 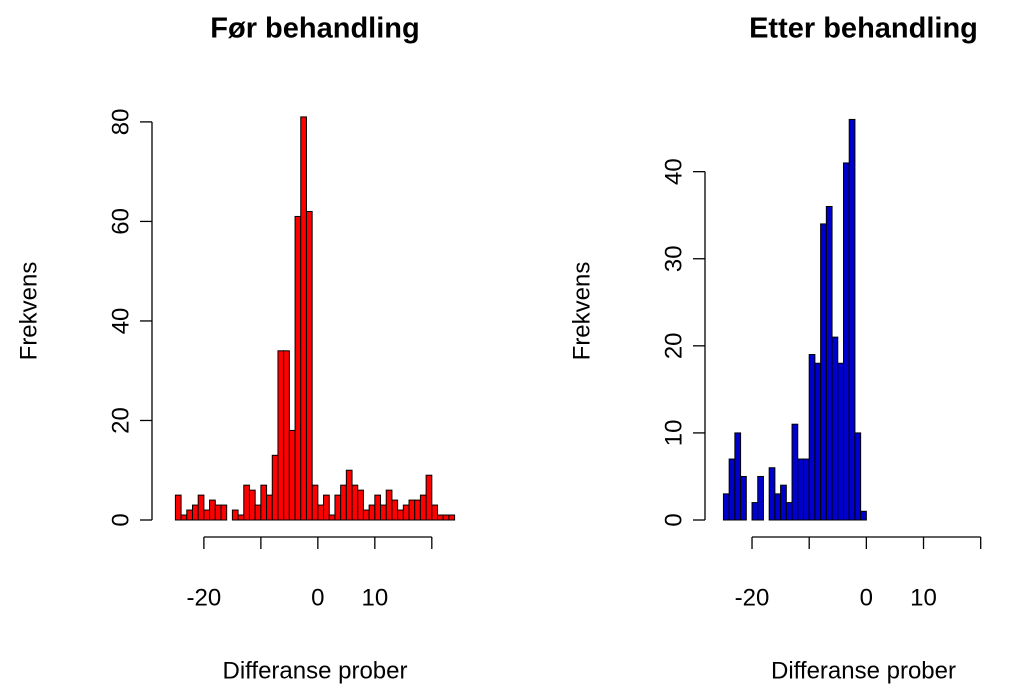 I want to click on chart-title: Før behandling, so click(x=314, y=29).